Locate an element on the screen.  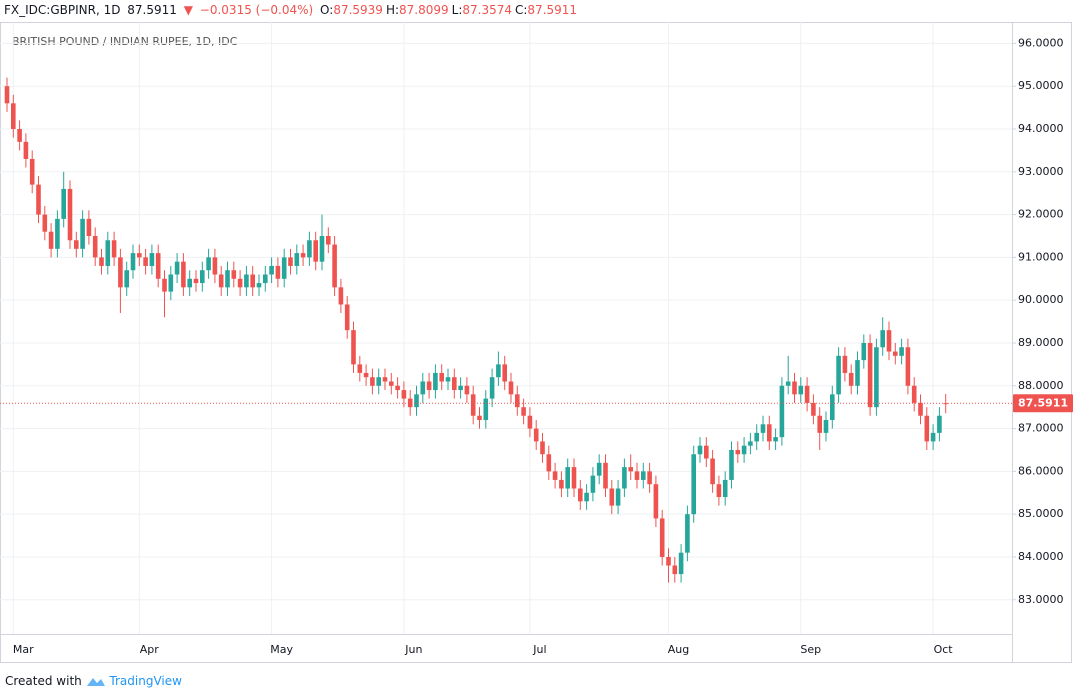
x-tick-label: Oct is located at coordinates (944, 649).